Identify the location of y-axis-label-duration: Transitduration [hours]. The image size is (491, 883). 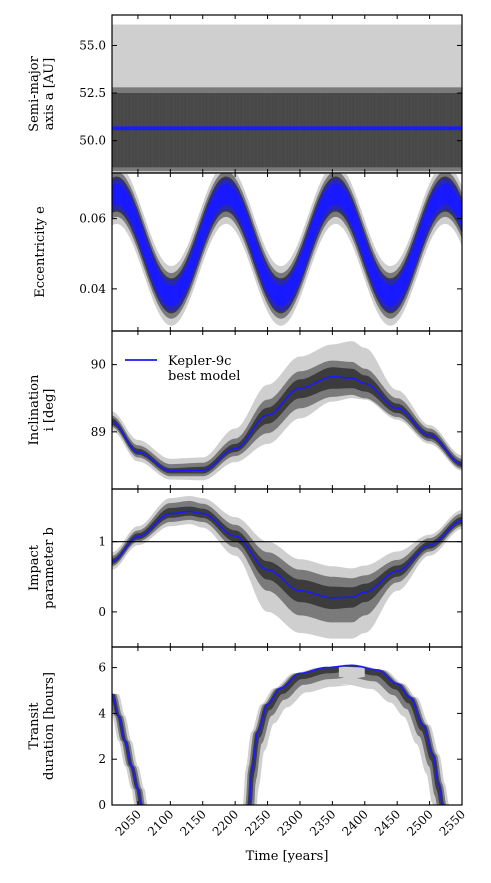
(42, 726).